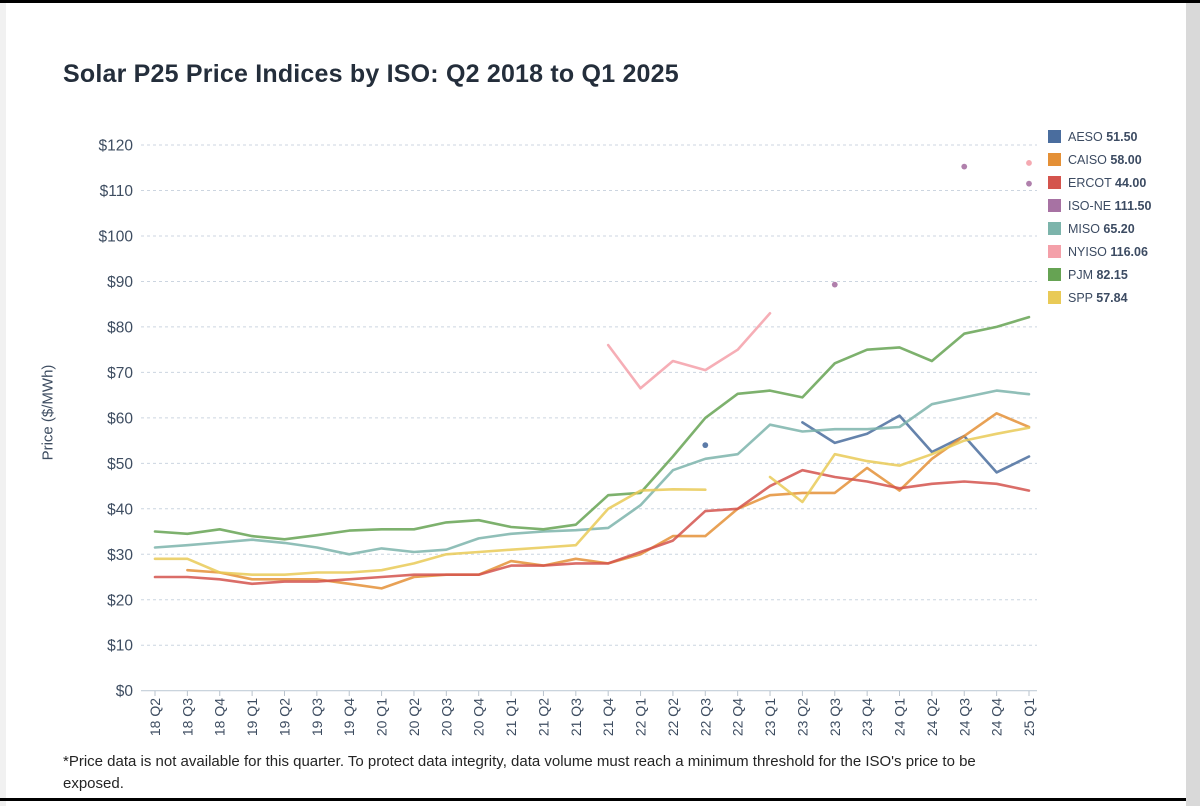  Describe the element at coordinates (155, 717) in the screenshot. I see `x-tick-label: 18 Q2` at that location.